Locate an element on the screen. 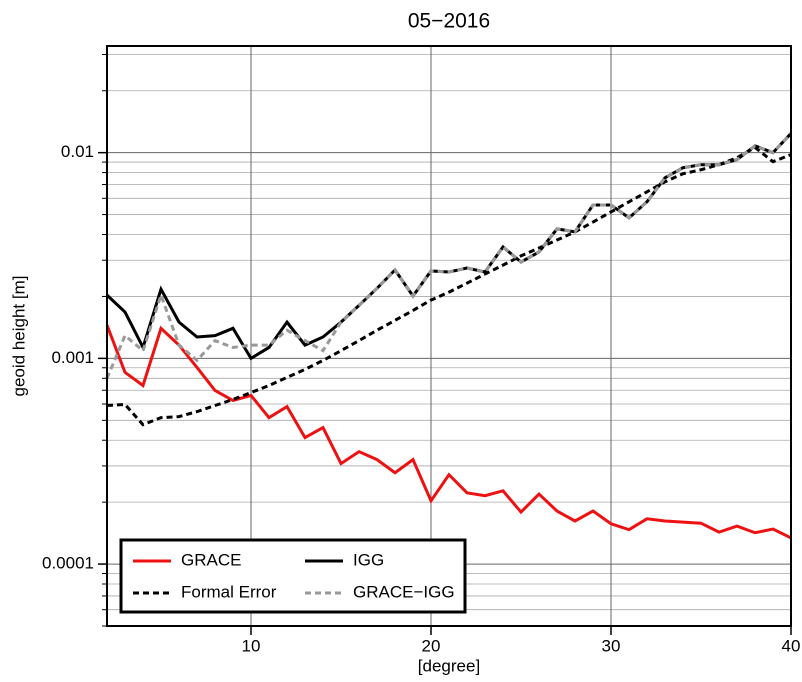 The height and width of the screenshot is (682, 802). x-tick-label: 20 is located at coordinates (431, 645).